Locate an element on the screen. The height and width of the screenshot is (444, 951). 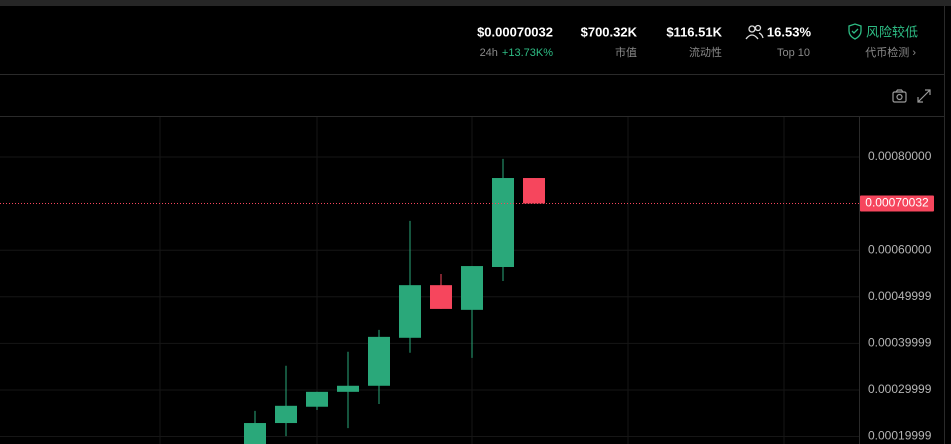
stat-value: $116.51K is located at coordinates (694, 31).